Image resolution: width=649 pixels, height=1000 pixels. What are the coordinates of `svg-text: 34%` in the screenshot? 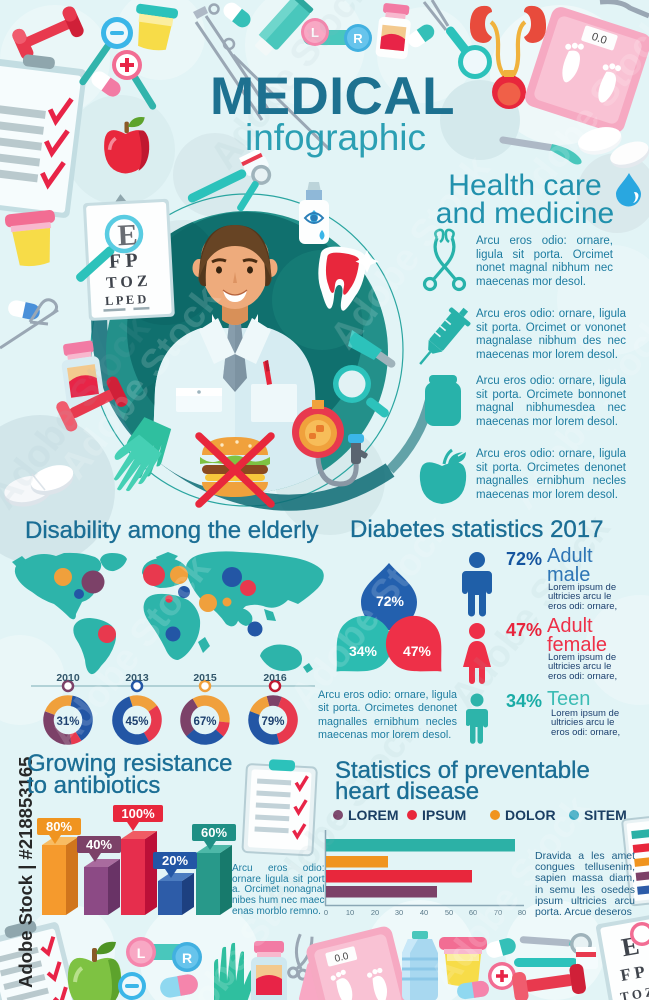 It's located at (363, 651).